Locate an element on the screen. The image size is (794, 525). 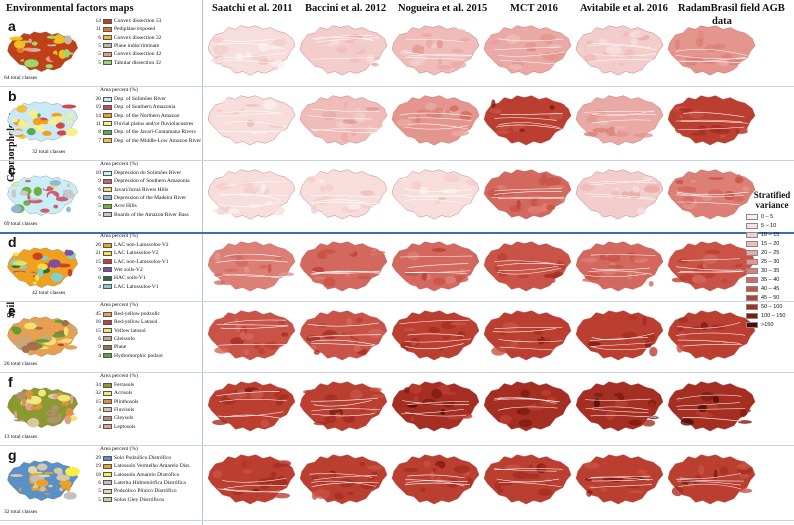
row-separator is located at coordinates (397, 233).